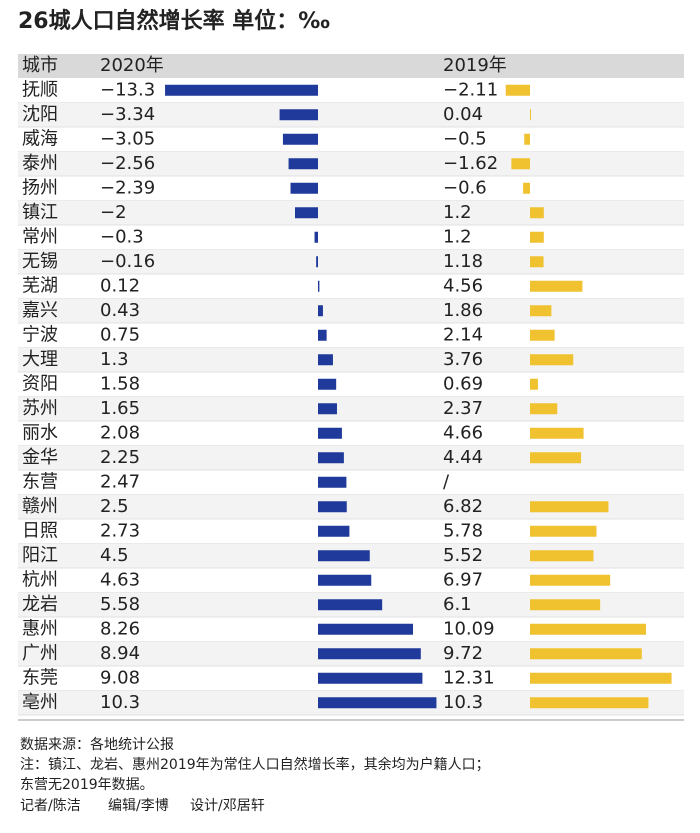 The width and height of the screenshot is (700, 833). I want to click on footnote: 注：镇江、龙岩、惠州2019年为常住人口自然增长率，其余均为户籍人口；, so click(255, 764).